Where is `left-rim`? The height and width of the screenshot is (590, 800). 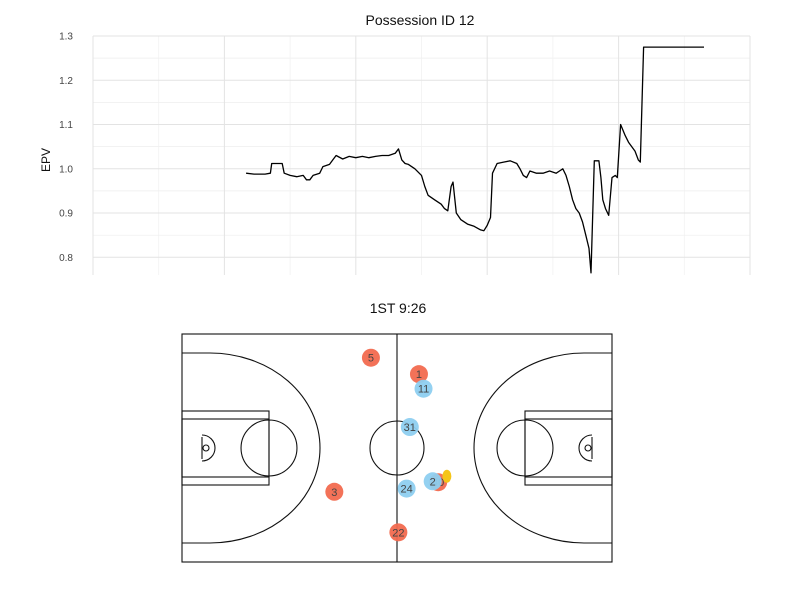
left-rim is located at coordinates (206, 448).